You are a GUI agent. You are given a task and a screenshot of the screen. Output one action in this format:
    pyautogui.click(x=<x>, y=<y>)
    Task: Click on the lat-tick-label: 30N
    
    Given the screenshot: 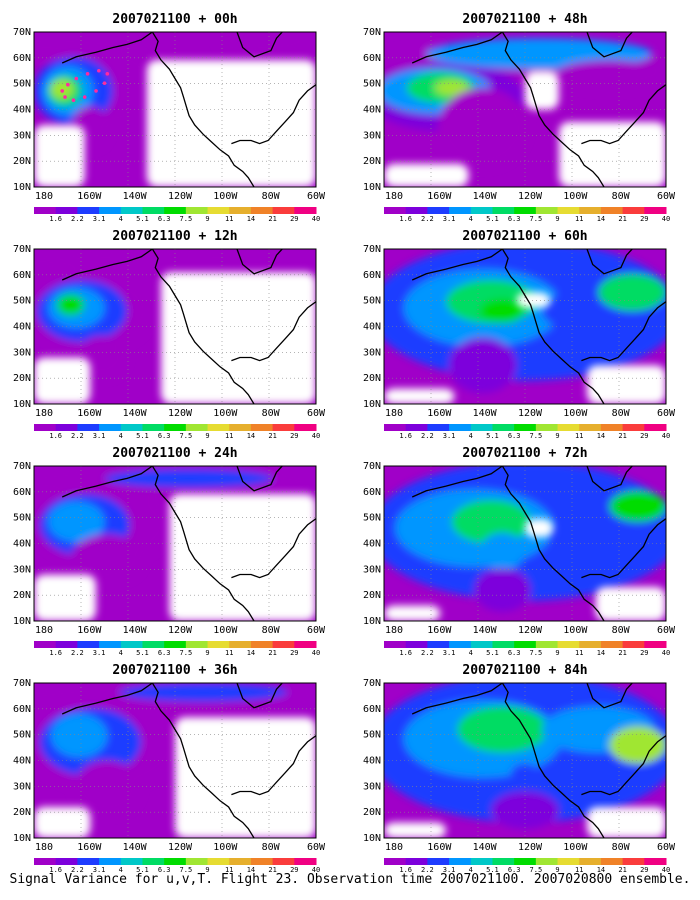 What is the action you would take?
    pyautogui.click(x=372, y=569)
    